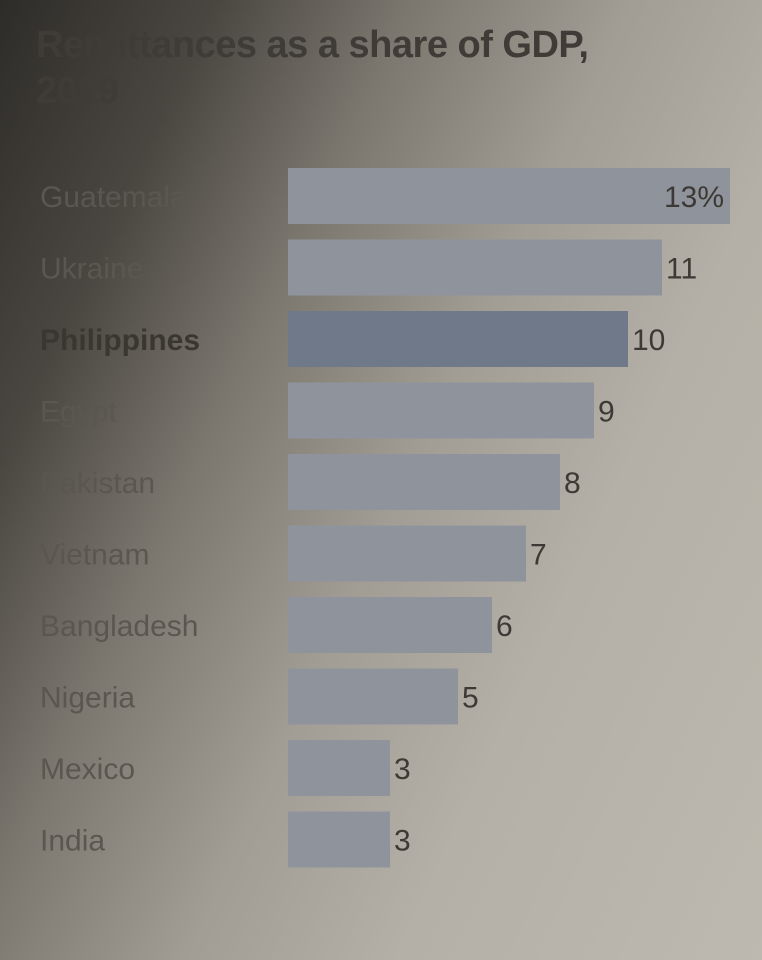 This screenshot has width=762, height=960. What do you see at coordinates (509, 196) in the screenshot?
I see `bar-guatemala` at bounding box center [509, 196].